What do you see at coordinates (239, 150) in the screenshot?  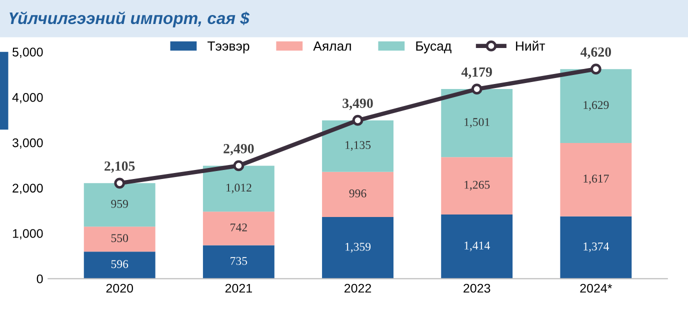 I see `data-label: 2,490` at bounding box center [239, 150].